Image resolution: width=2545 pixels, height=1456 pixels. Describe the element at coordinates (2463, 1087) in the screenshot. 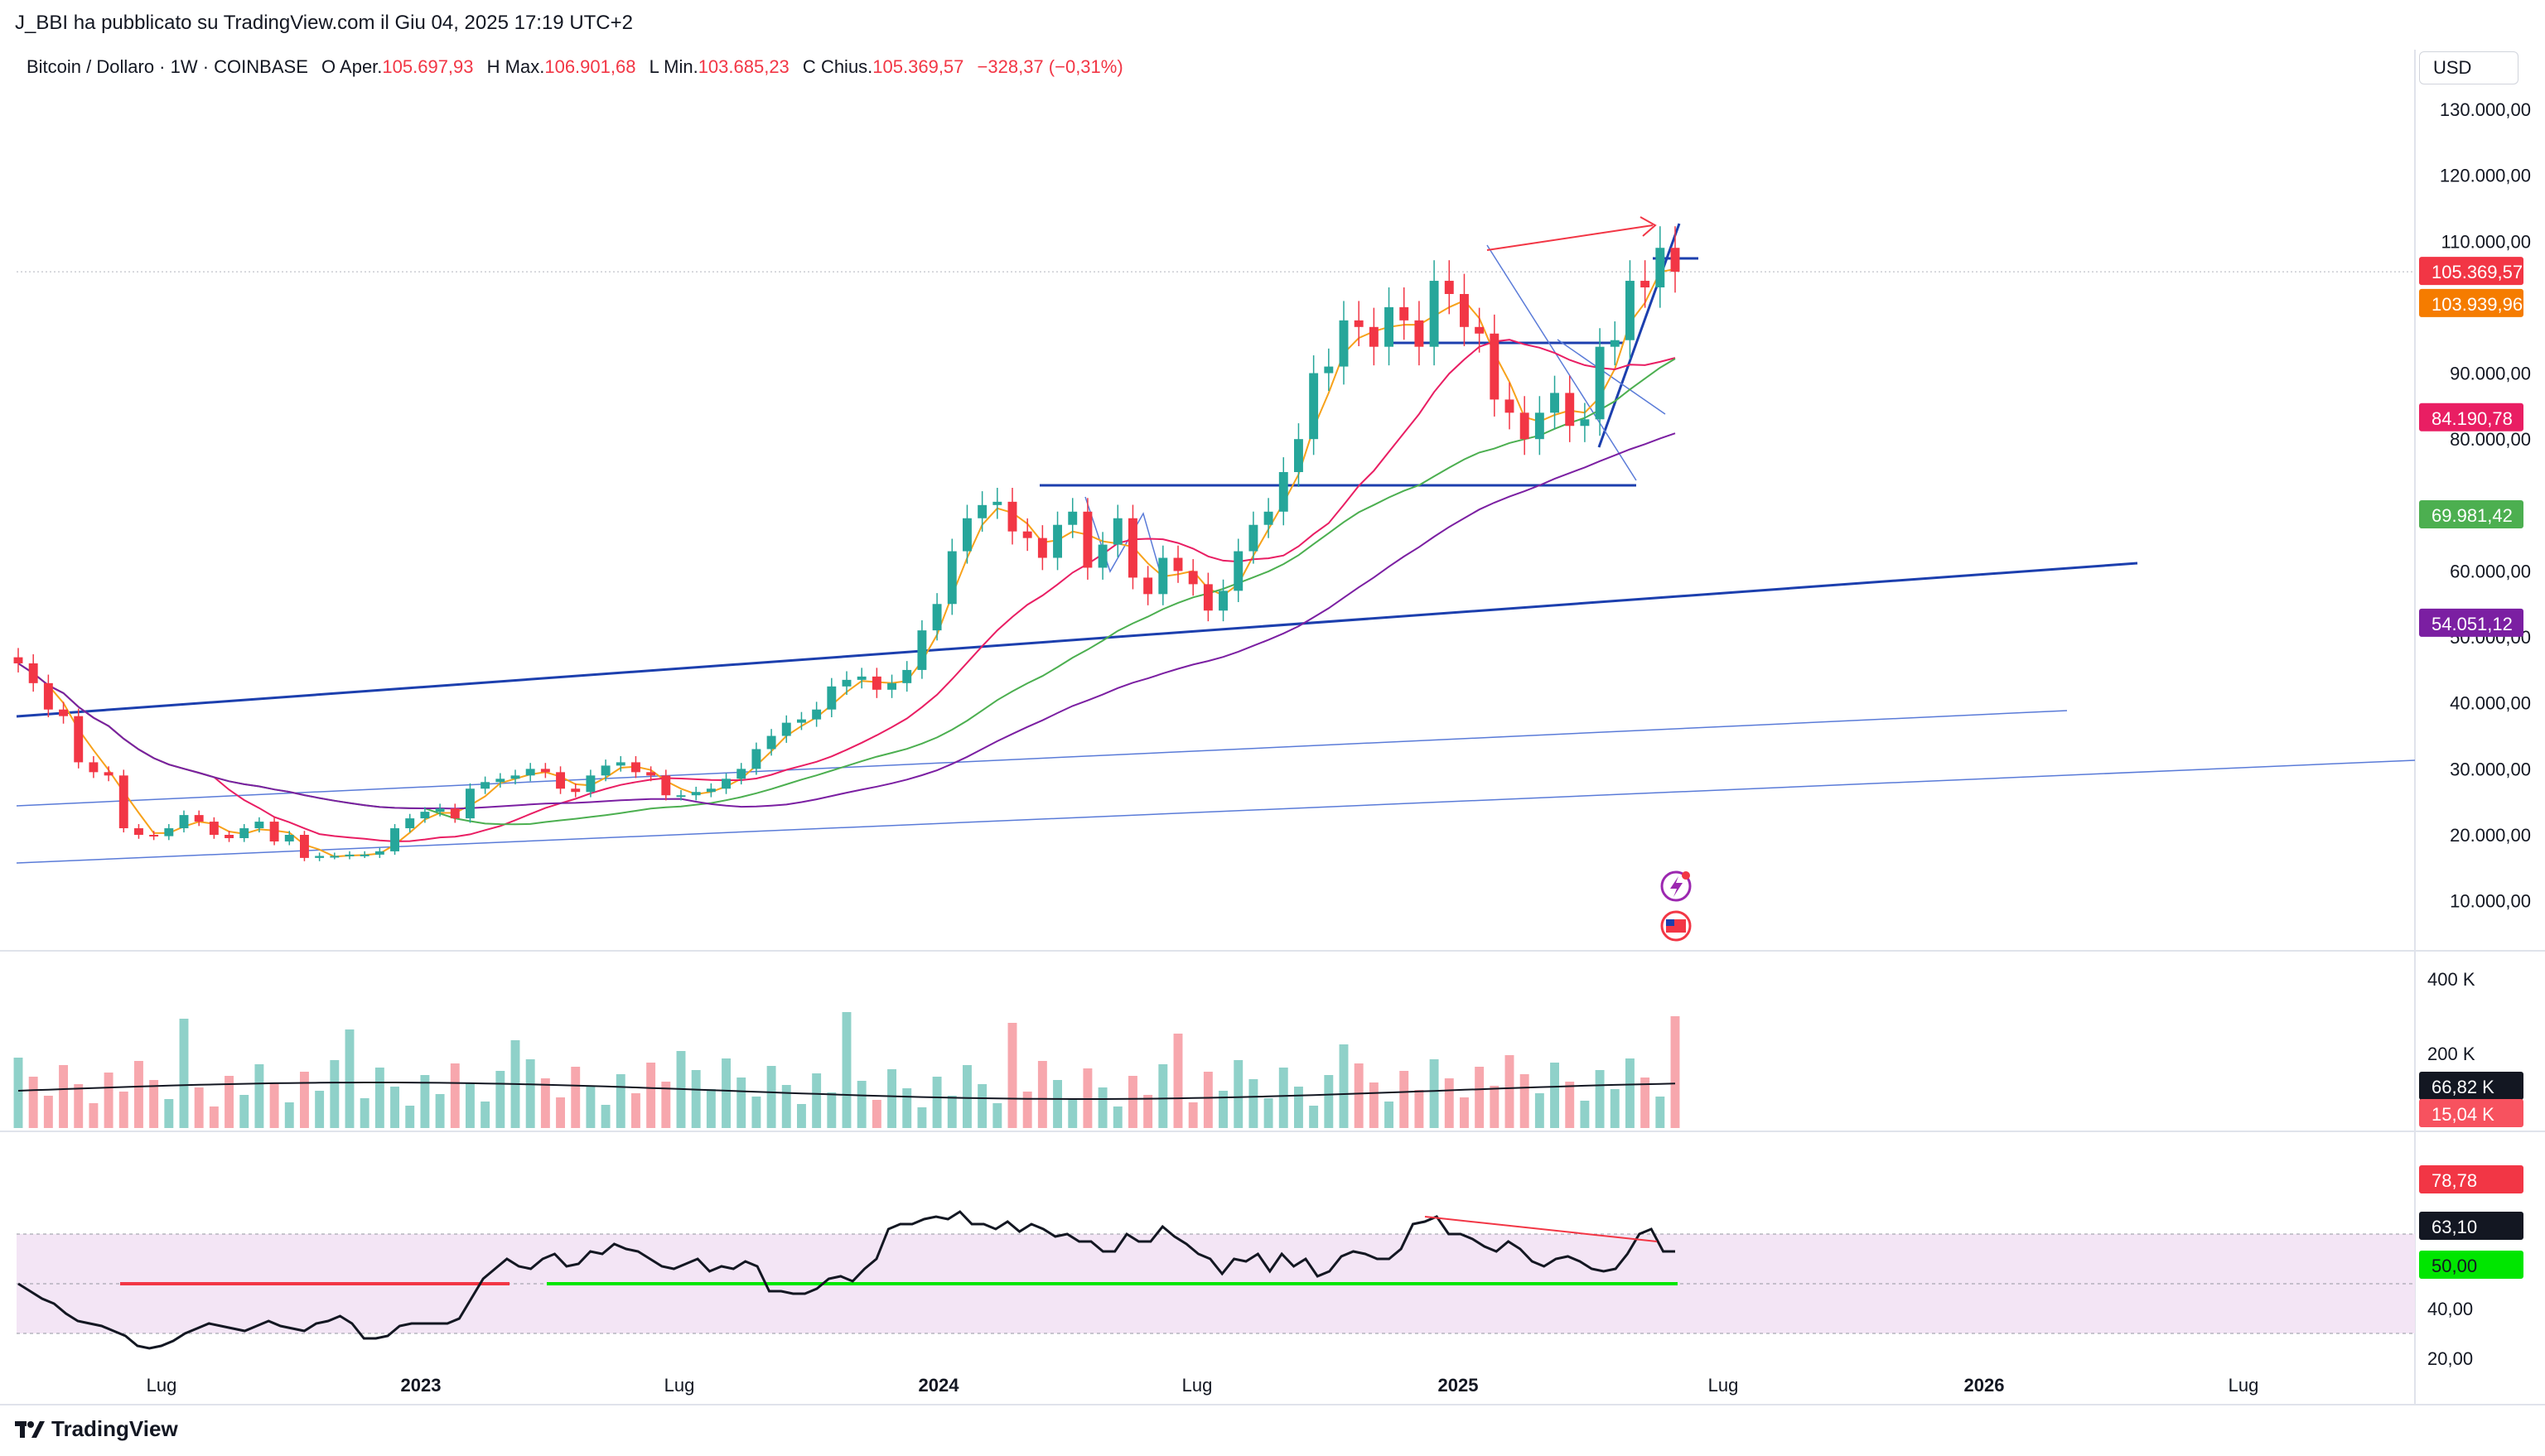

I see `volume-label: 66,82 K` at that location.